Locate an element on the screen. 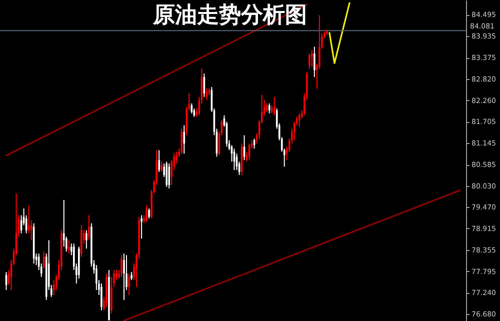 The image size is (500, 321). chart-title: 原油走势分析图 is located at coordinates (229, 15).